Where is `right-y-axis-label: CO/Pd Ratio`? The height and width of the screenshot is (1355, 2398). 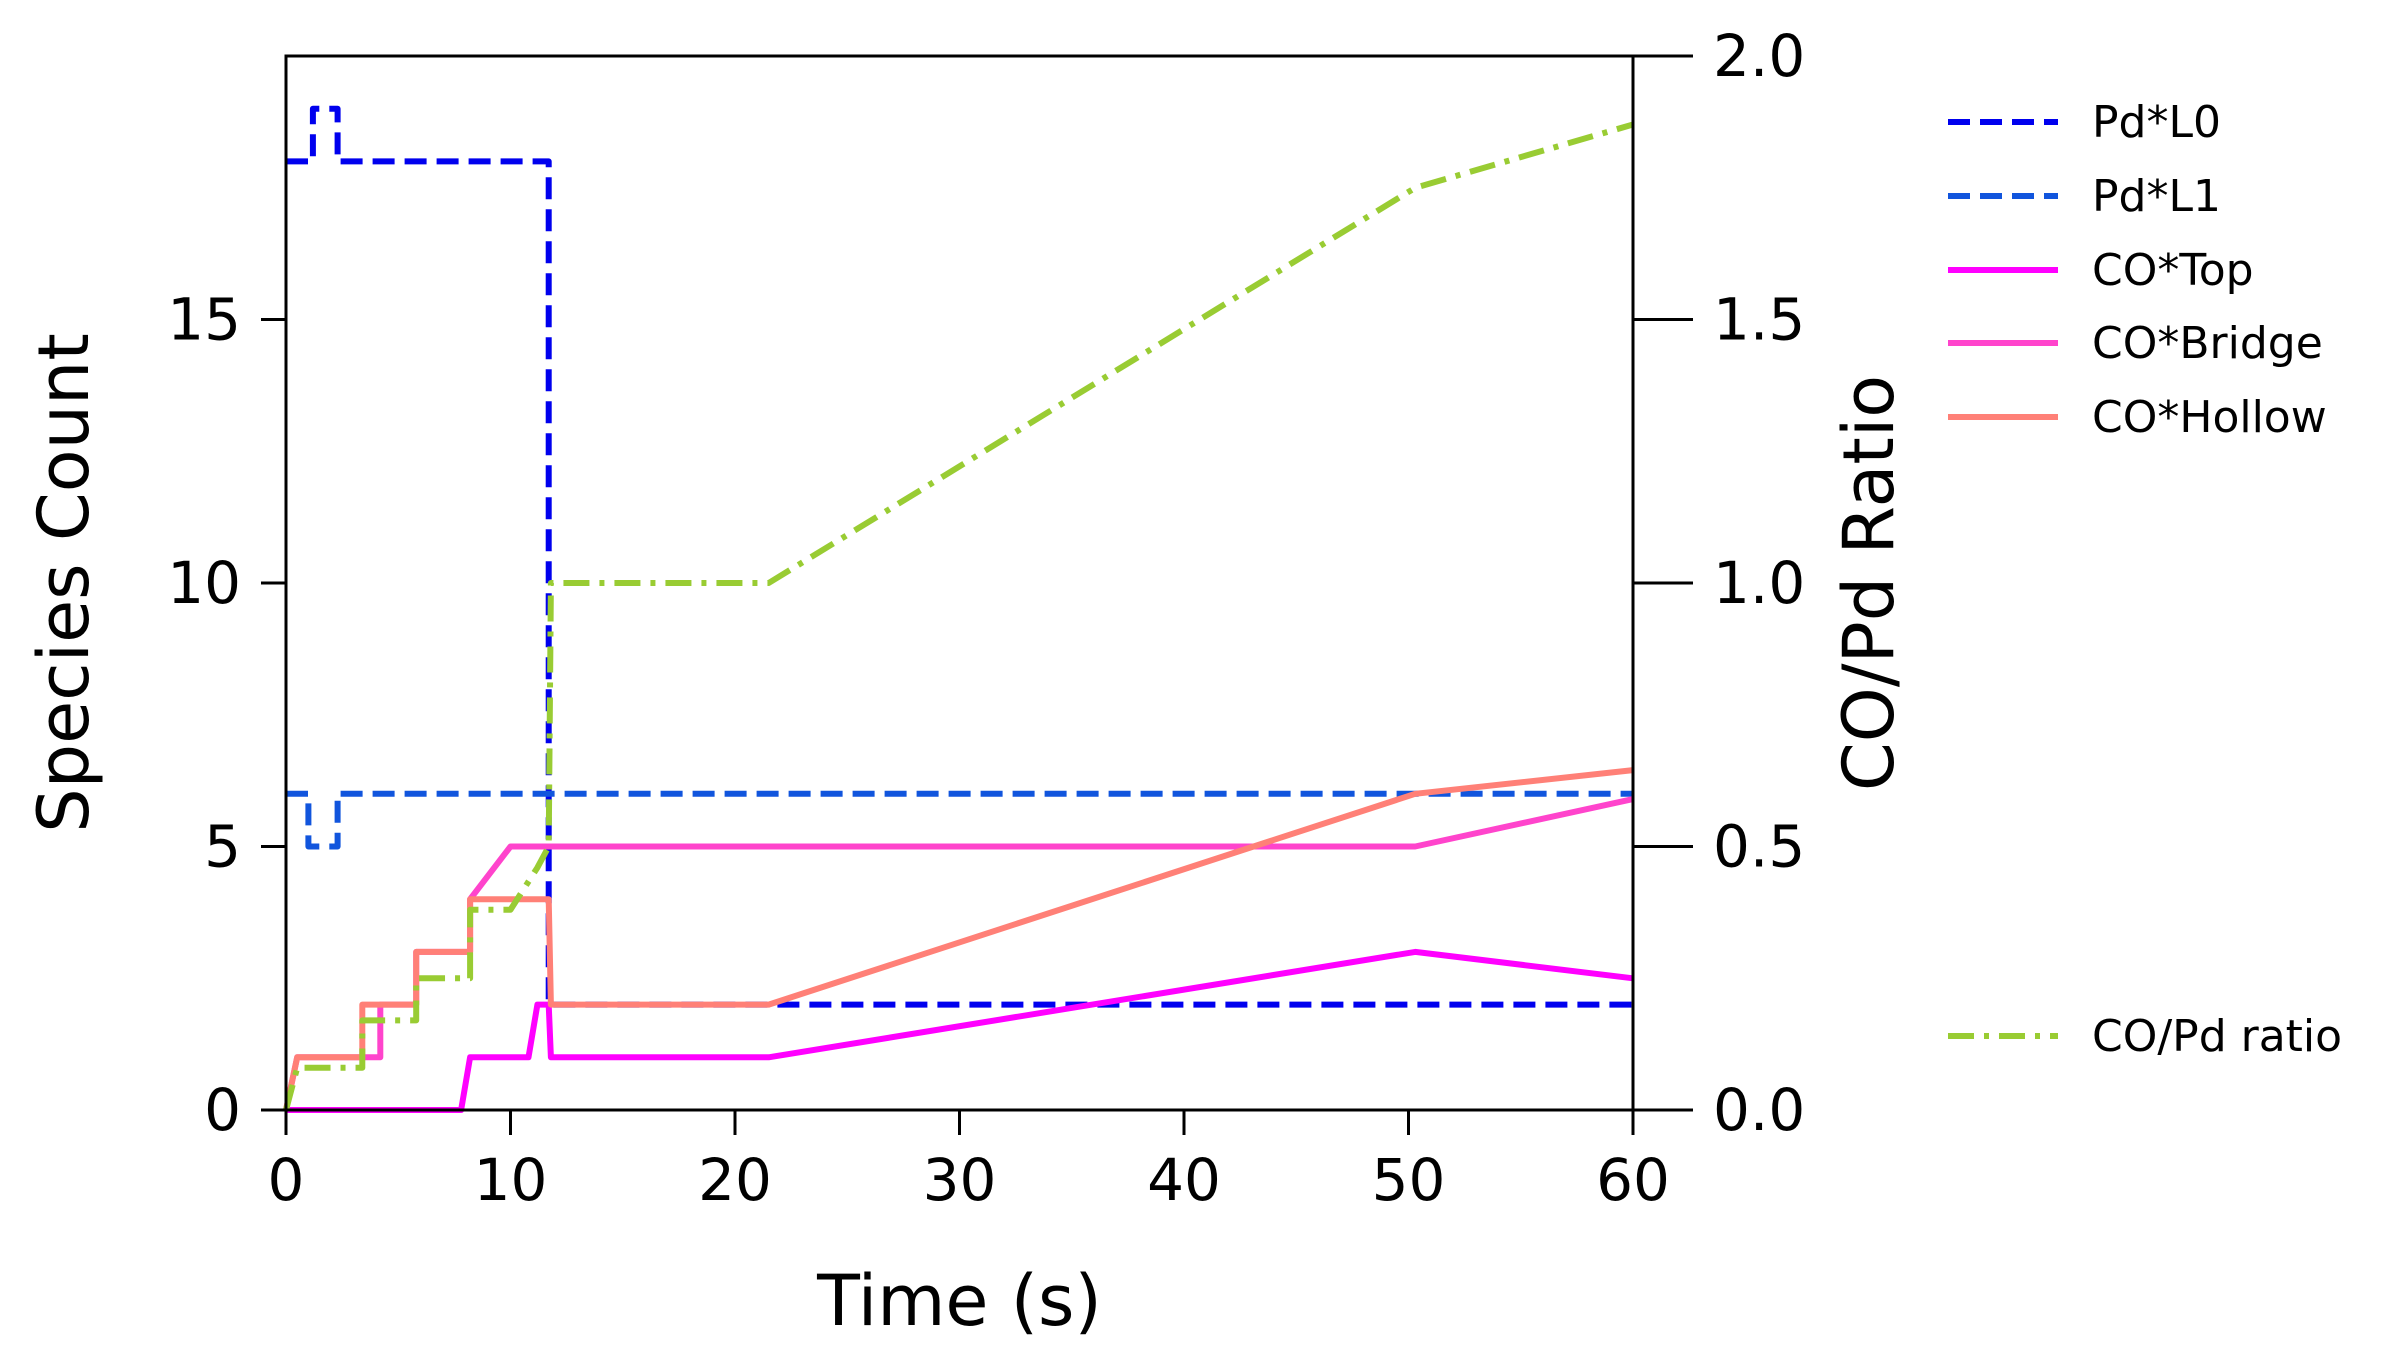 right-y-axis-label: CO/Pd Ratio is located at coordinates (1869, 583).